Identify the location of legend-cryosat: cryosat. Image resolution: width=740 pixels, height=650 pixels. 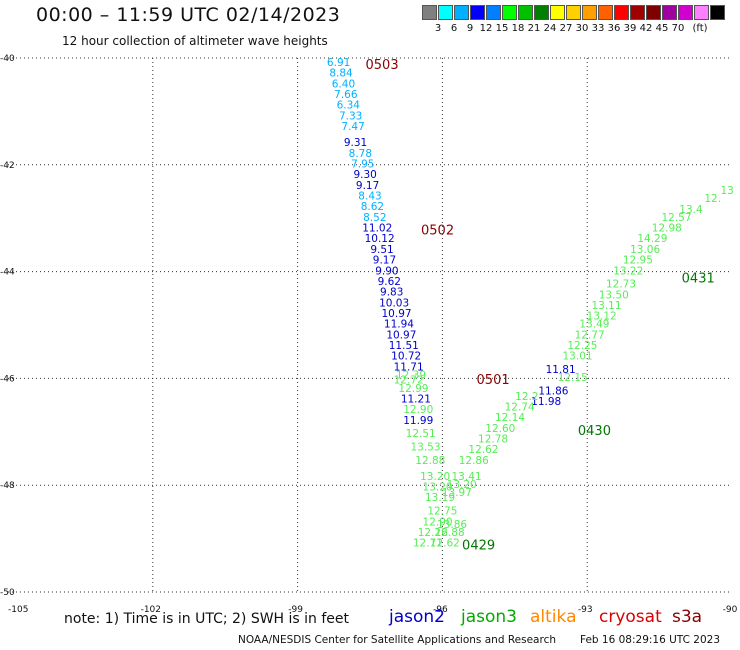
(630, 617).